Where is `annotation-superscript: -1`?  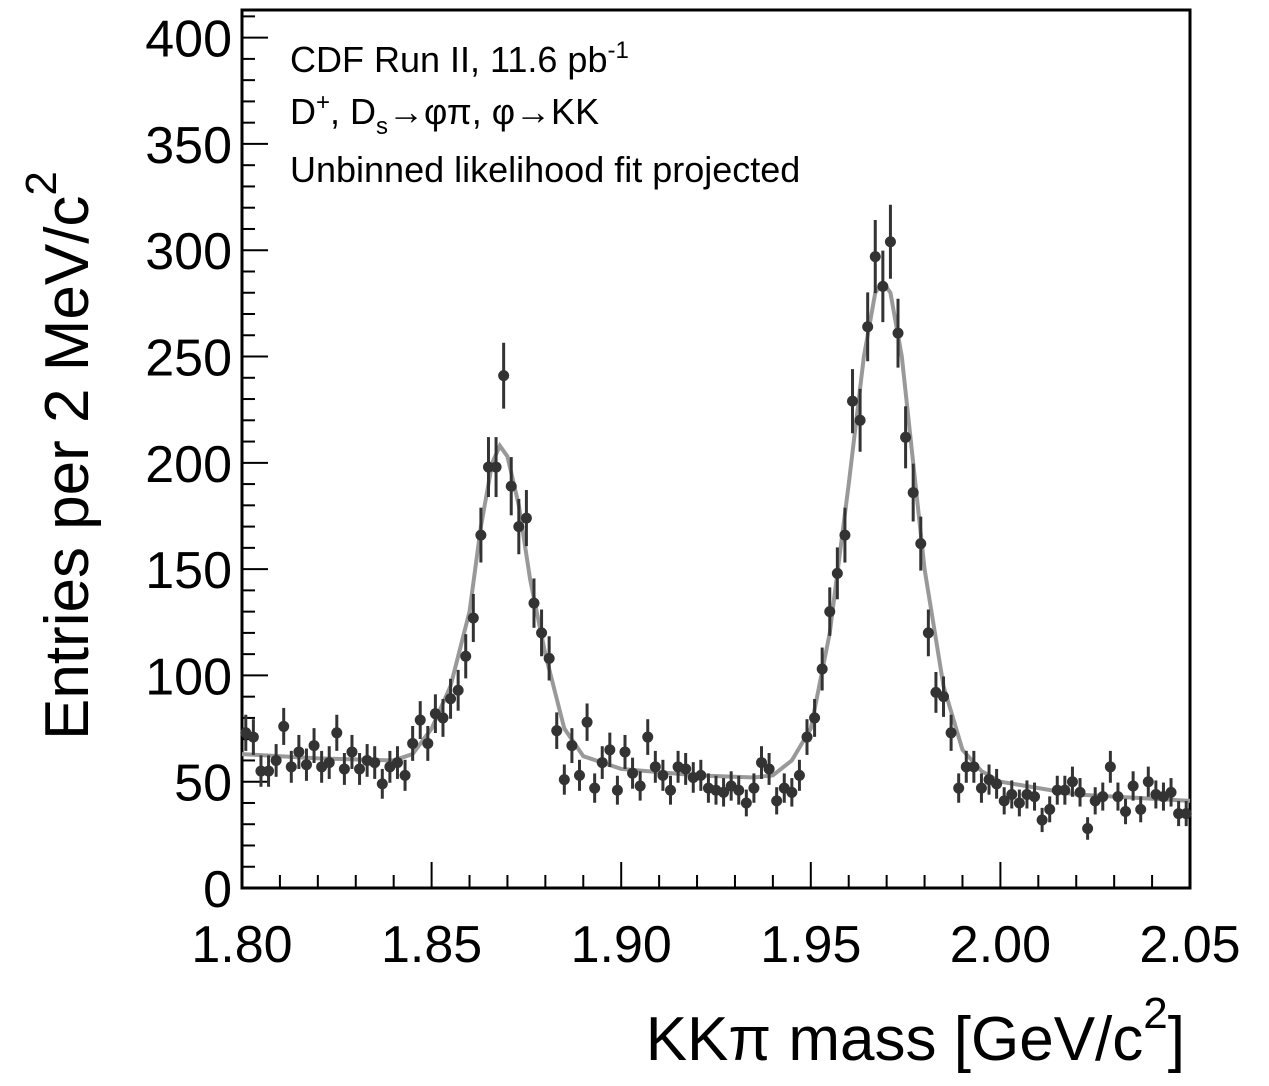 annotation-superscript: -1 is located at coordinates (617, 50).